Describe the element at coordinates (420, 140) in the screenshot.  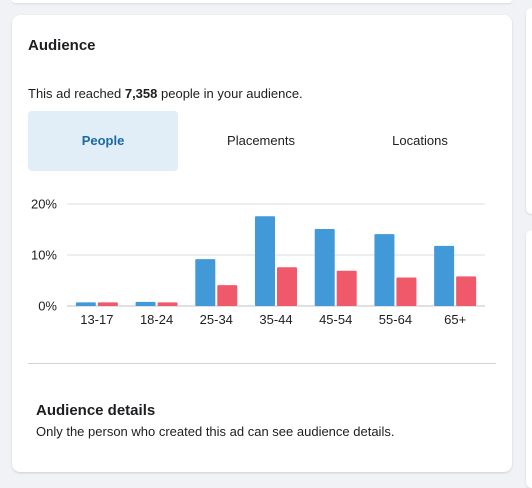
I see `tab-locations: Locations` at that location.